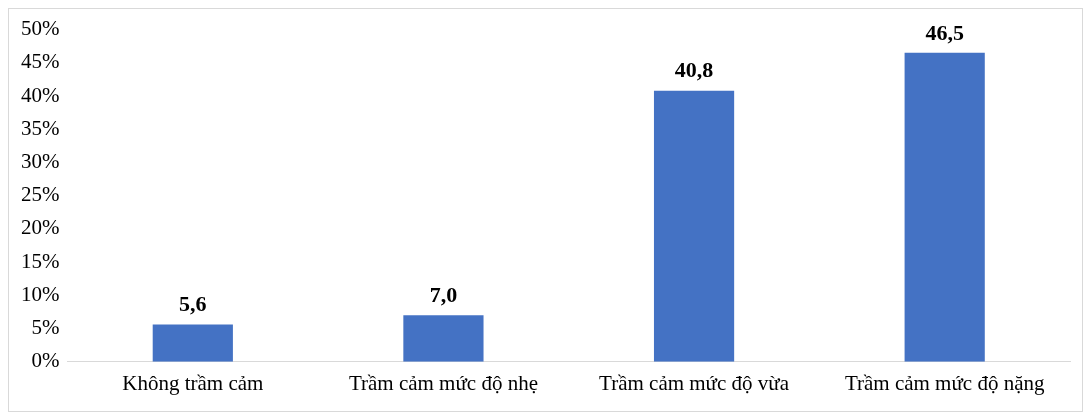  Describe the element at coordinates (40, 227) in the screenshot. I see `y-tick-label: 20%` at that location.